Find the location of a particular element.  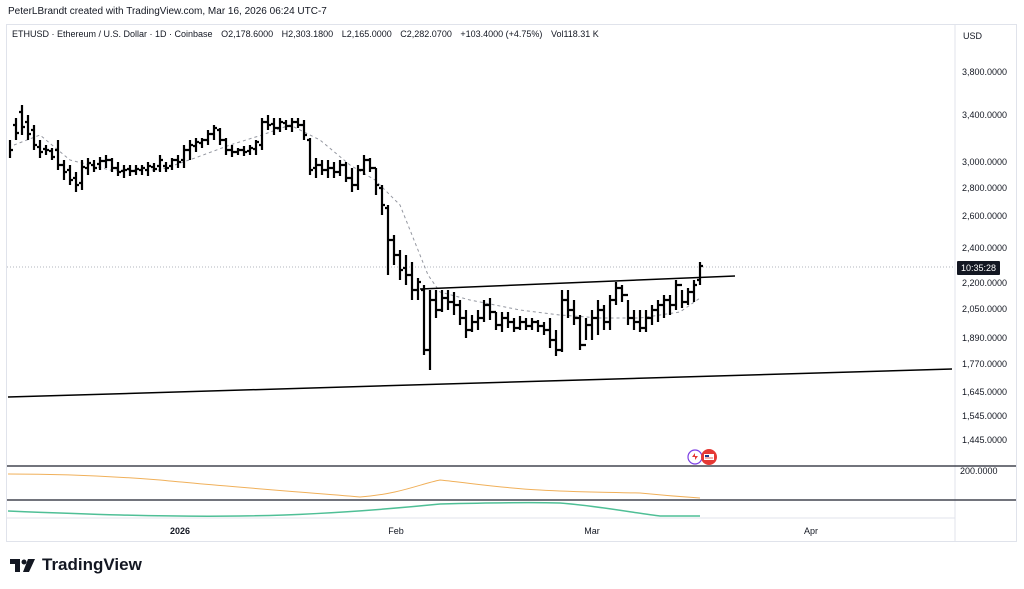

price-label: 1,890.0000 is located at coordinates (985, 338).